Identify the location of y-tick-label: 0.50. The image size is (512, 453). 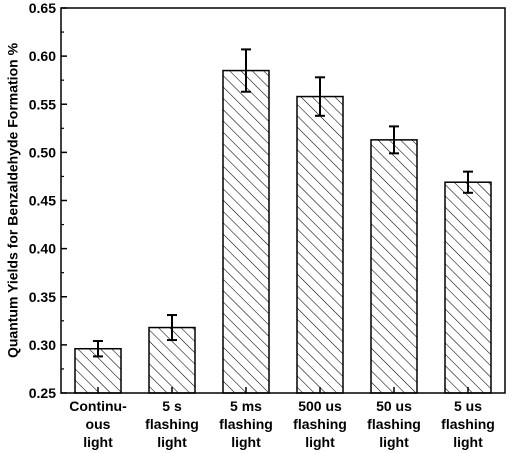
(42, 152).